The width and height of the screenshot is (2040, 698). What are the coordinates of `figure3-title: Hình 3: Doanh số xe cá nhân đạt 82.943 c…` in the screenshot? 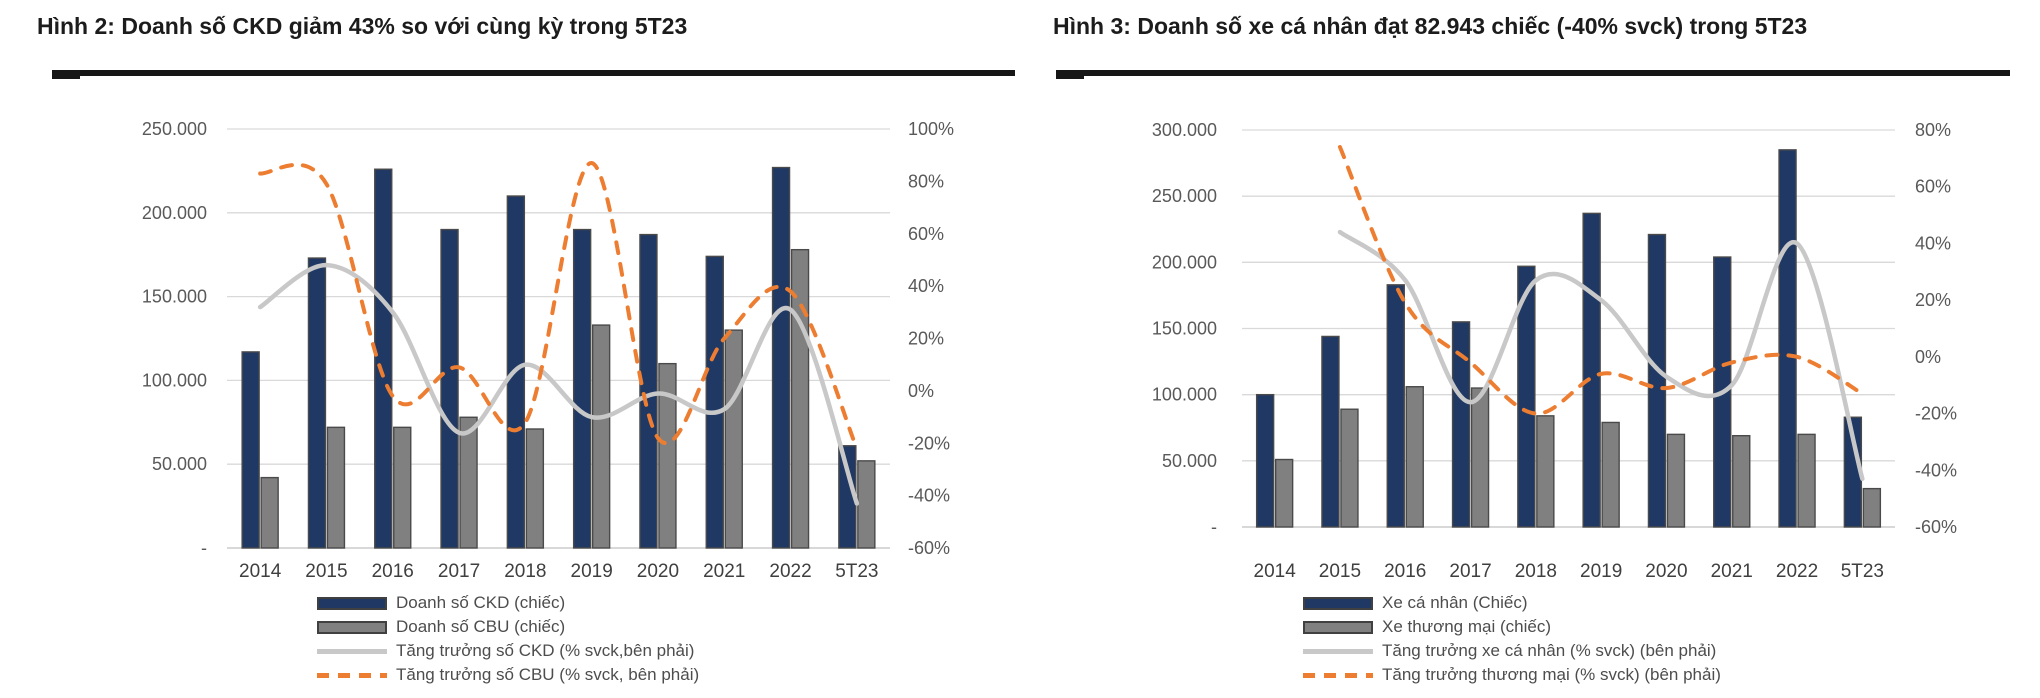 It's located at (1430, 26).